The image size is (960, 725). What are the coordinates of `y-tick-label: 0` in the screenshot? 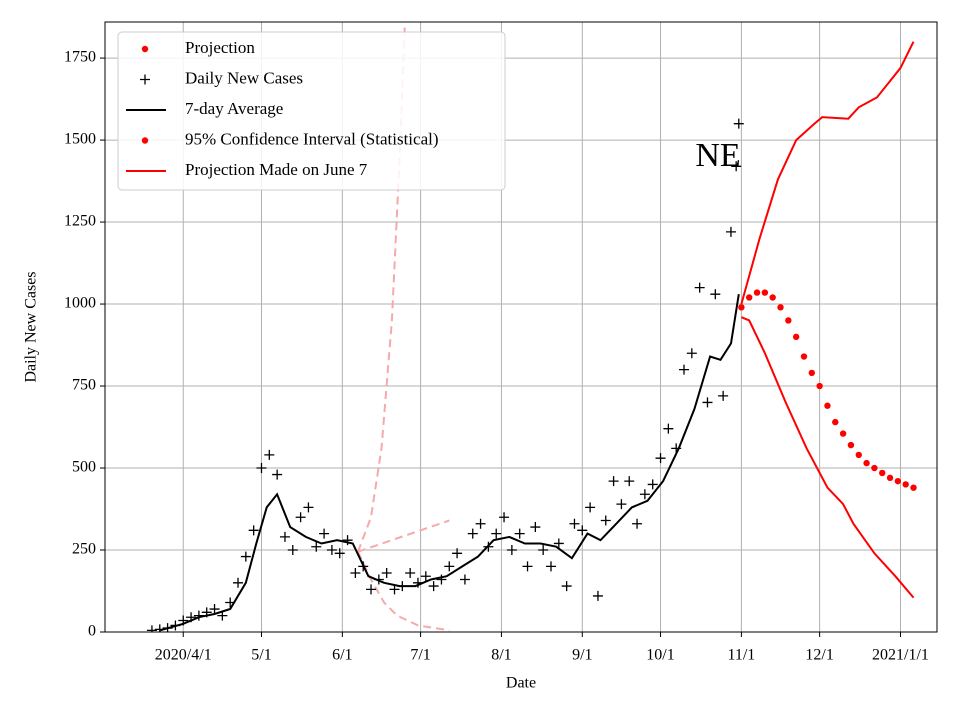 It's located at (92, 631).